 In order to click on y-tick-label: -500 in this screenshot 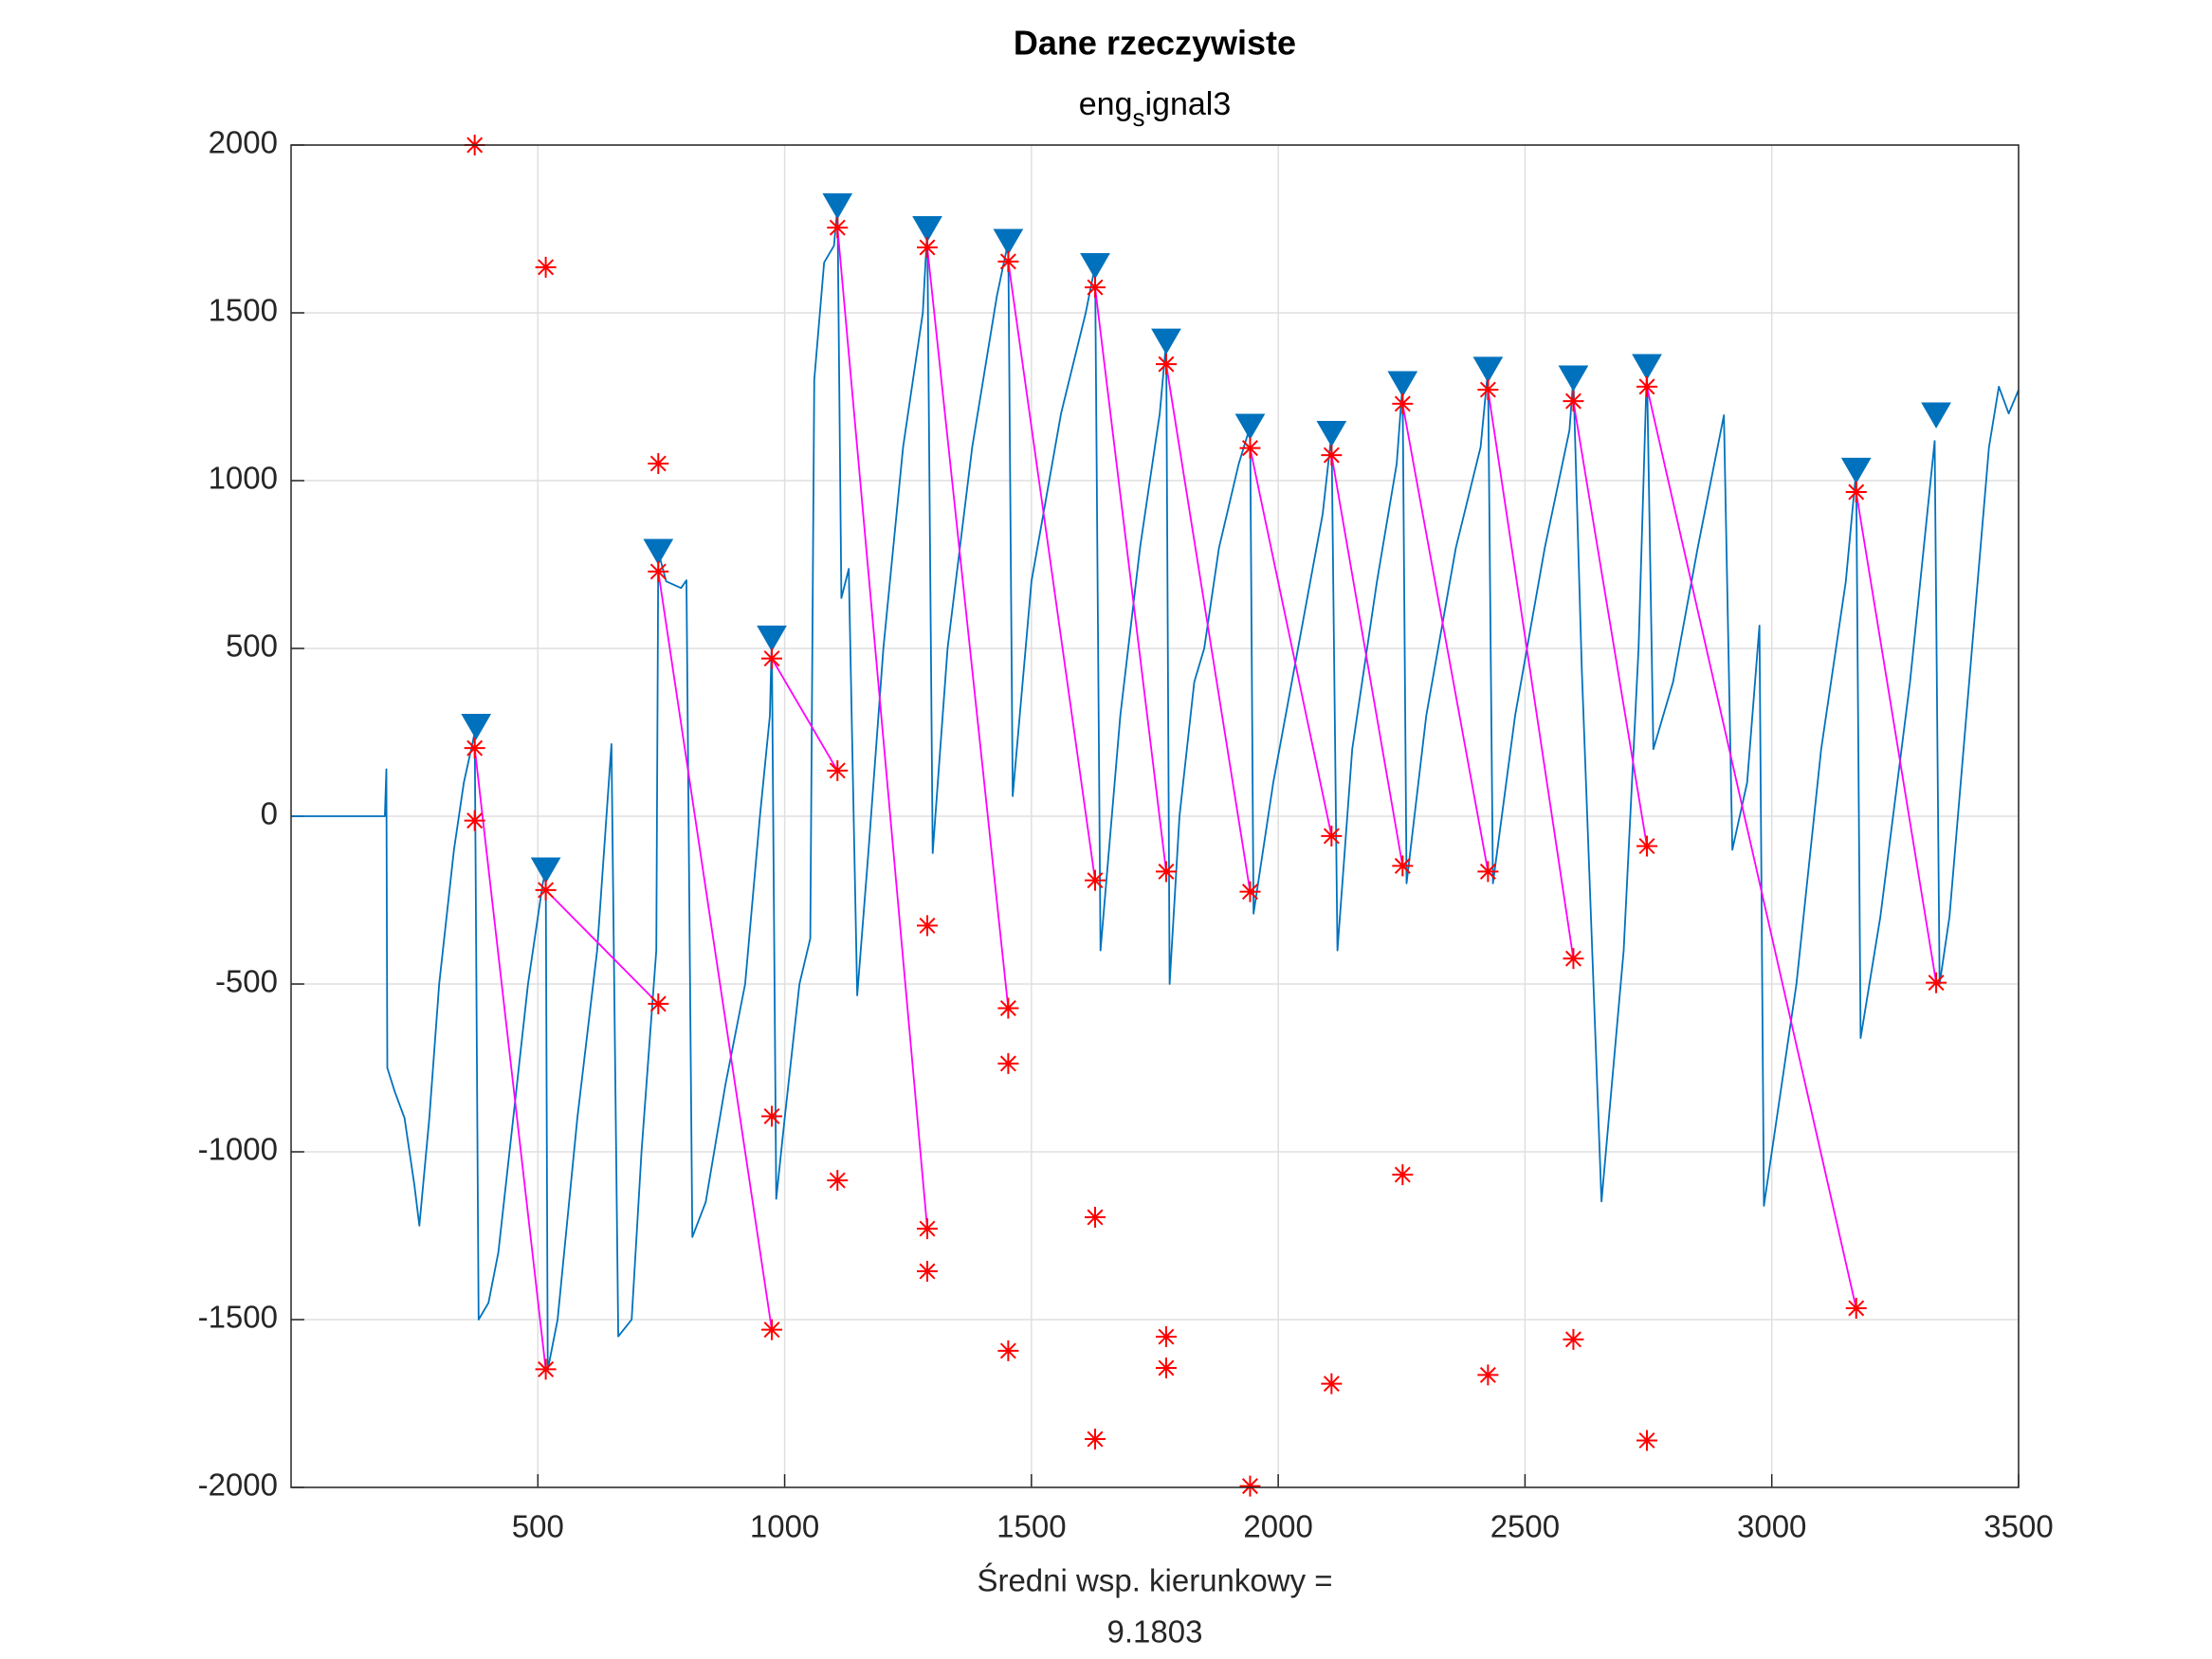, I will do `click(246, 981)`.